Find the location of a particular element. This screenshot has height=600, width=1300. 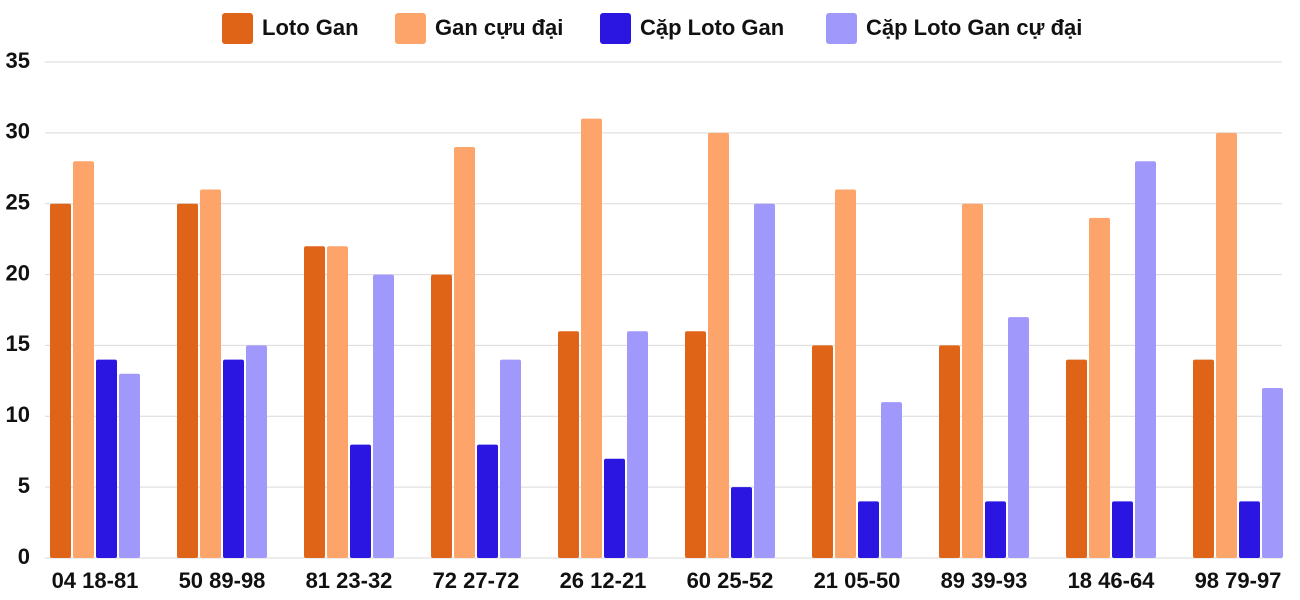

y-tick-label: 5 is located at coordinates (24, 485).